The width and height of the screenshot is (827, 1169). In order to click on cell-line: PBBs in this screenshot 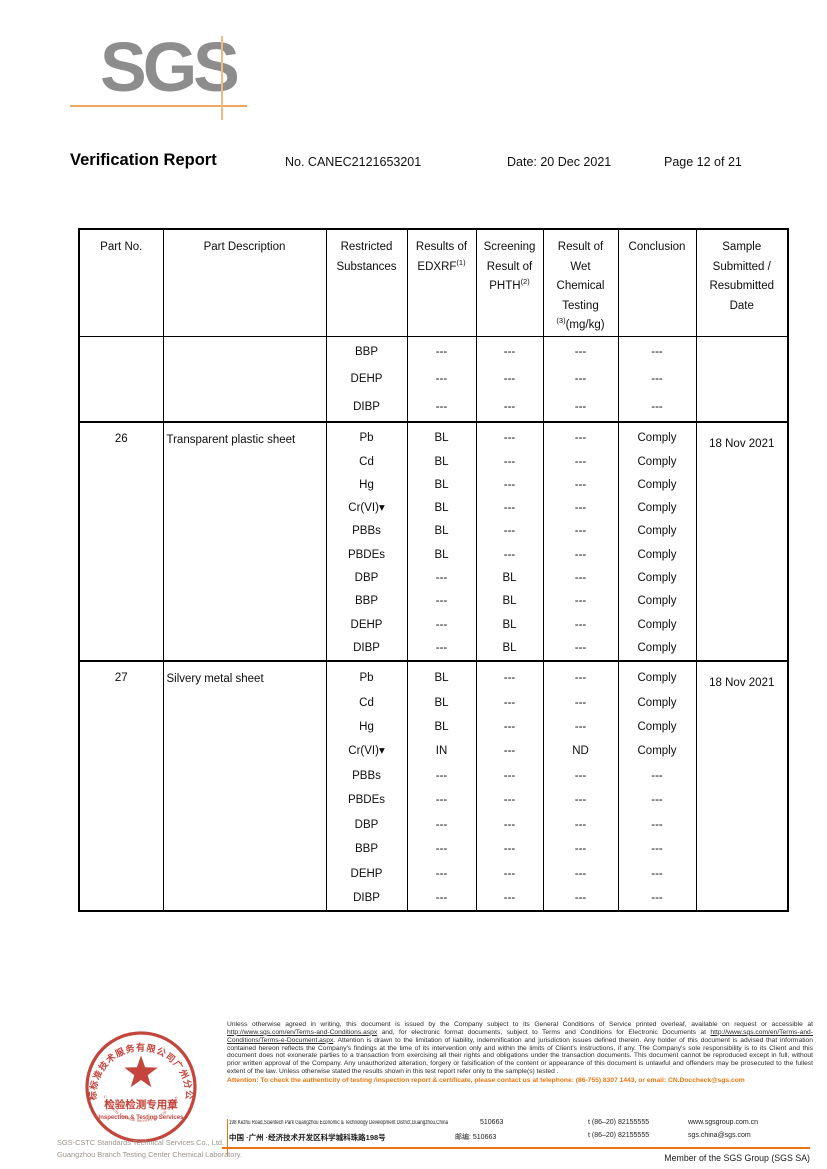, I will do `click(366, 775)`.